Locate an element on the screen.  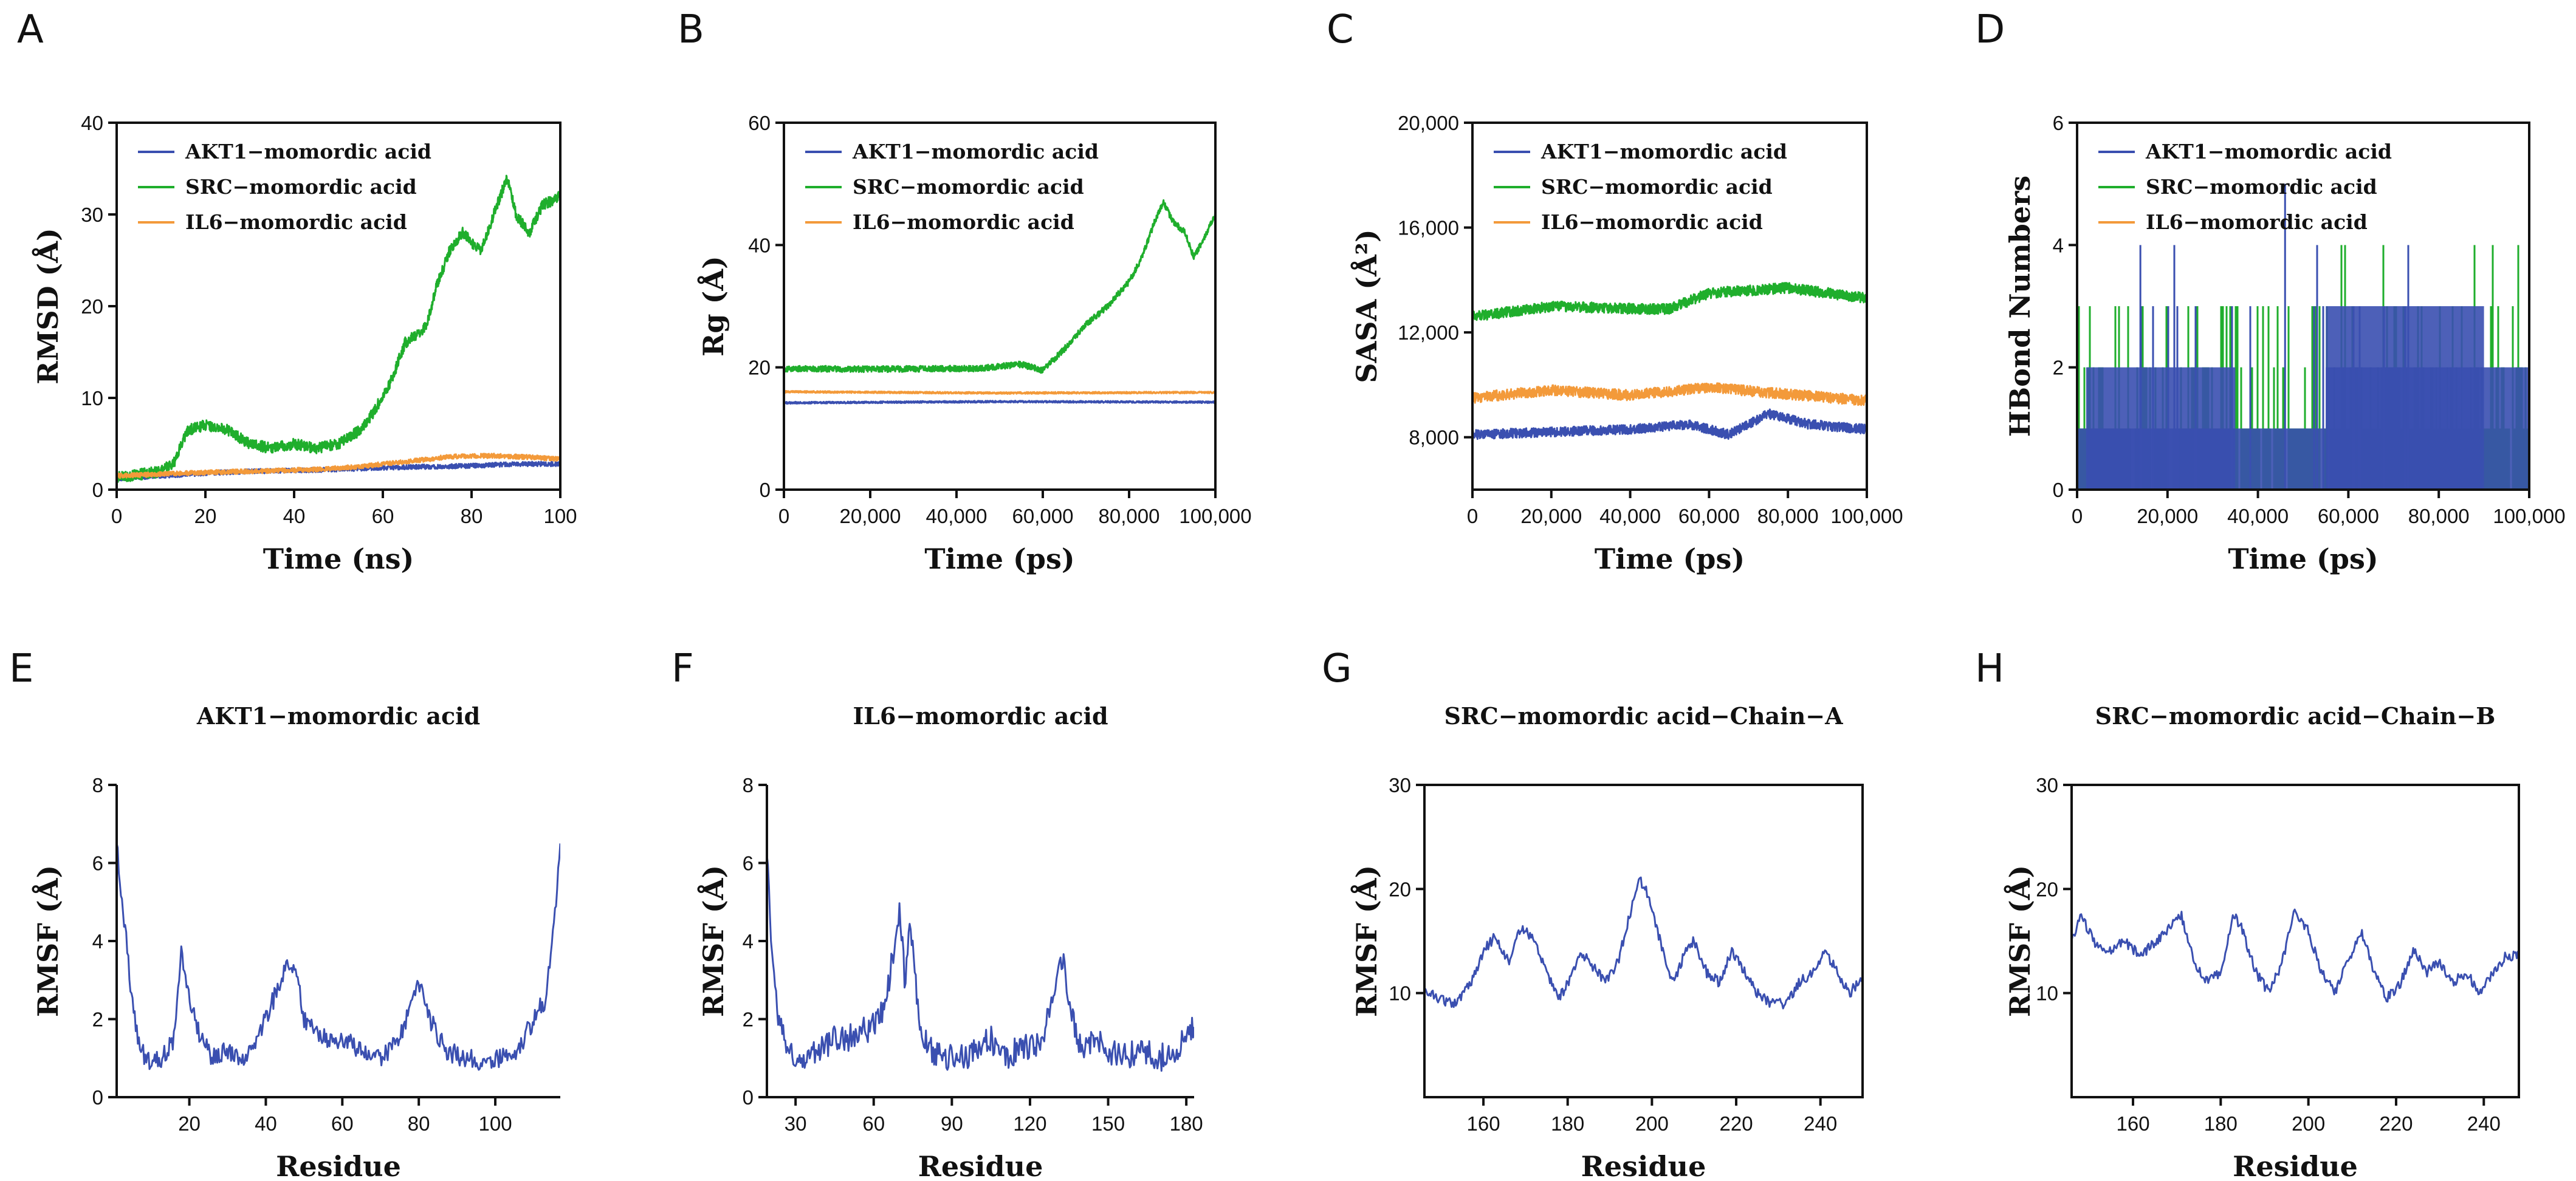
y-tick-label: 8,000 is located at coordinates (1434, 437).